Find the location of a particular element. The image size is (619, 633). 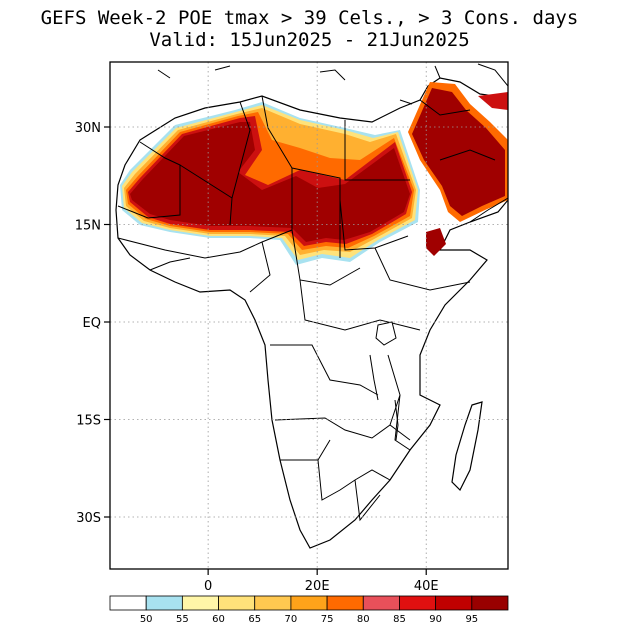

lat-tick-label: EQ is located at coordinates (92, 323).